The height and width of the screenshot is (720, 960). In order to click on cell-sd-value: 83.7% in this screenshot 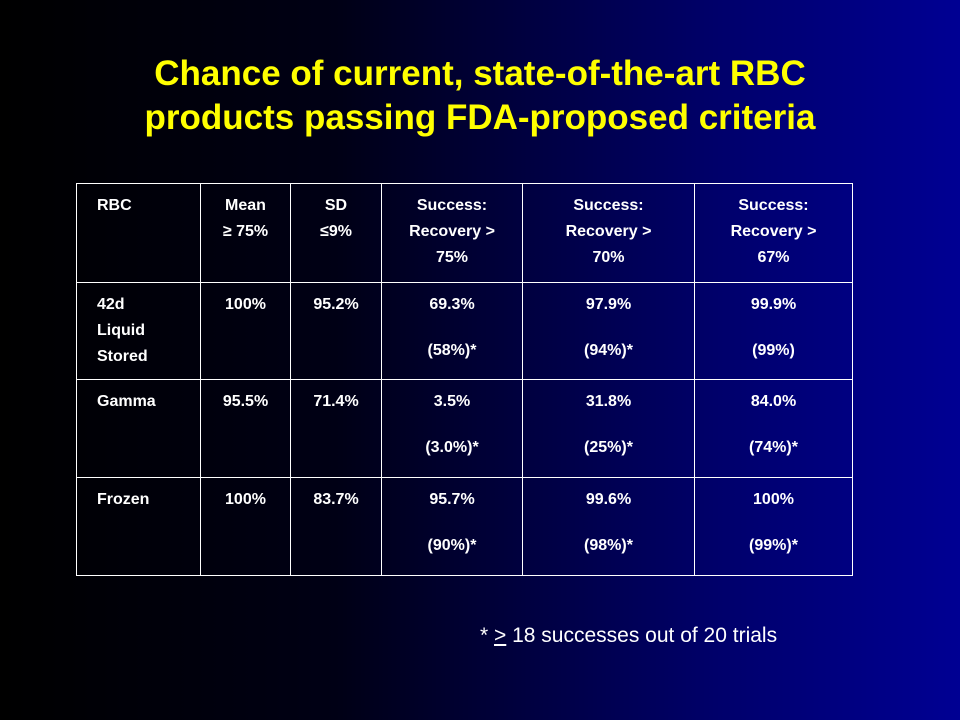, I will do `click(336, 499)`.